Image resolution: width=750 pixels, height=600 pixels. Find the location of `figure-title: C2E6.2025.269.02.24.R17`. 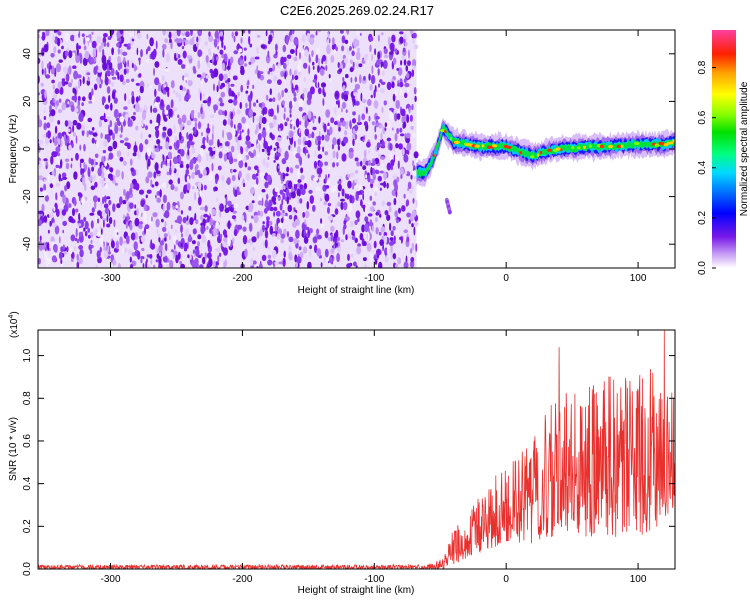

figure-title: C2E6.2025.269.02.24.R17 is located at coordinates (357, 10).